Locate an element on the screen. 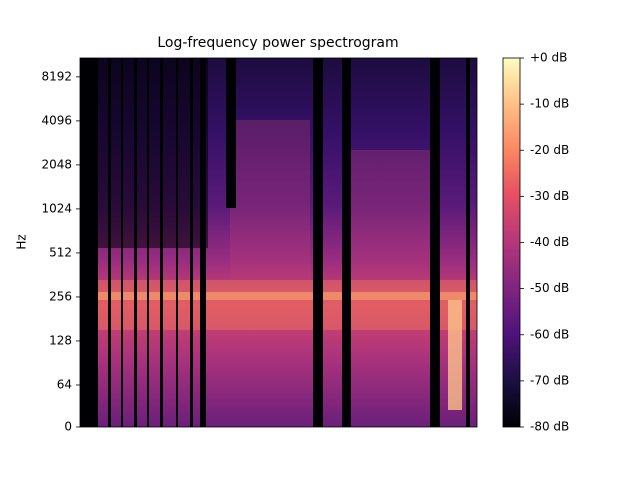 This screenshot has height=484, width=640. colorbar-tick-label: -80 dB is located at coordinates (549, 427).